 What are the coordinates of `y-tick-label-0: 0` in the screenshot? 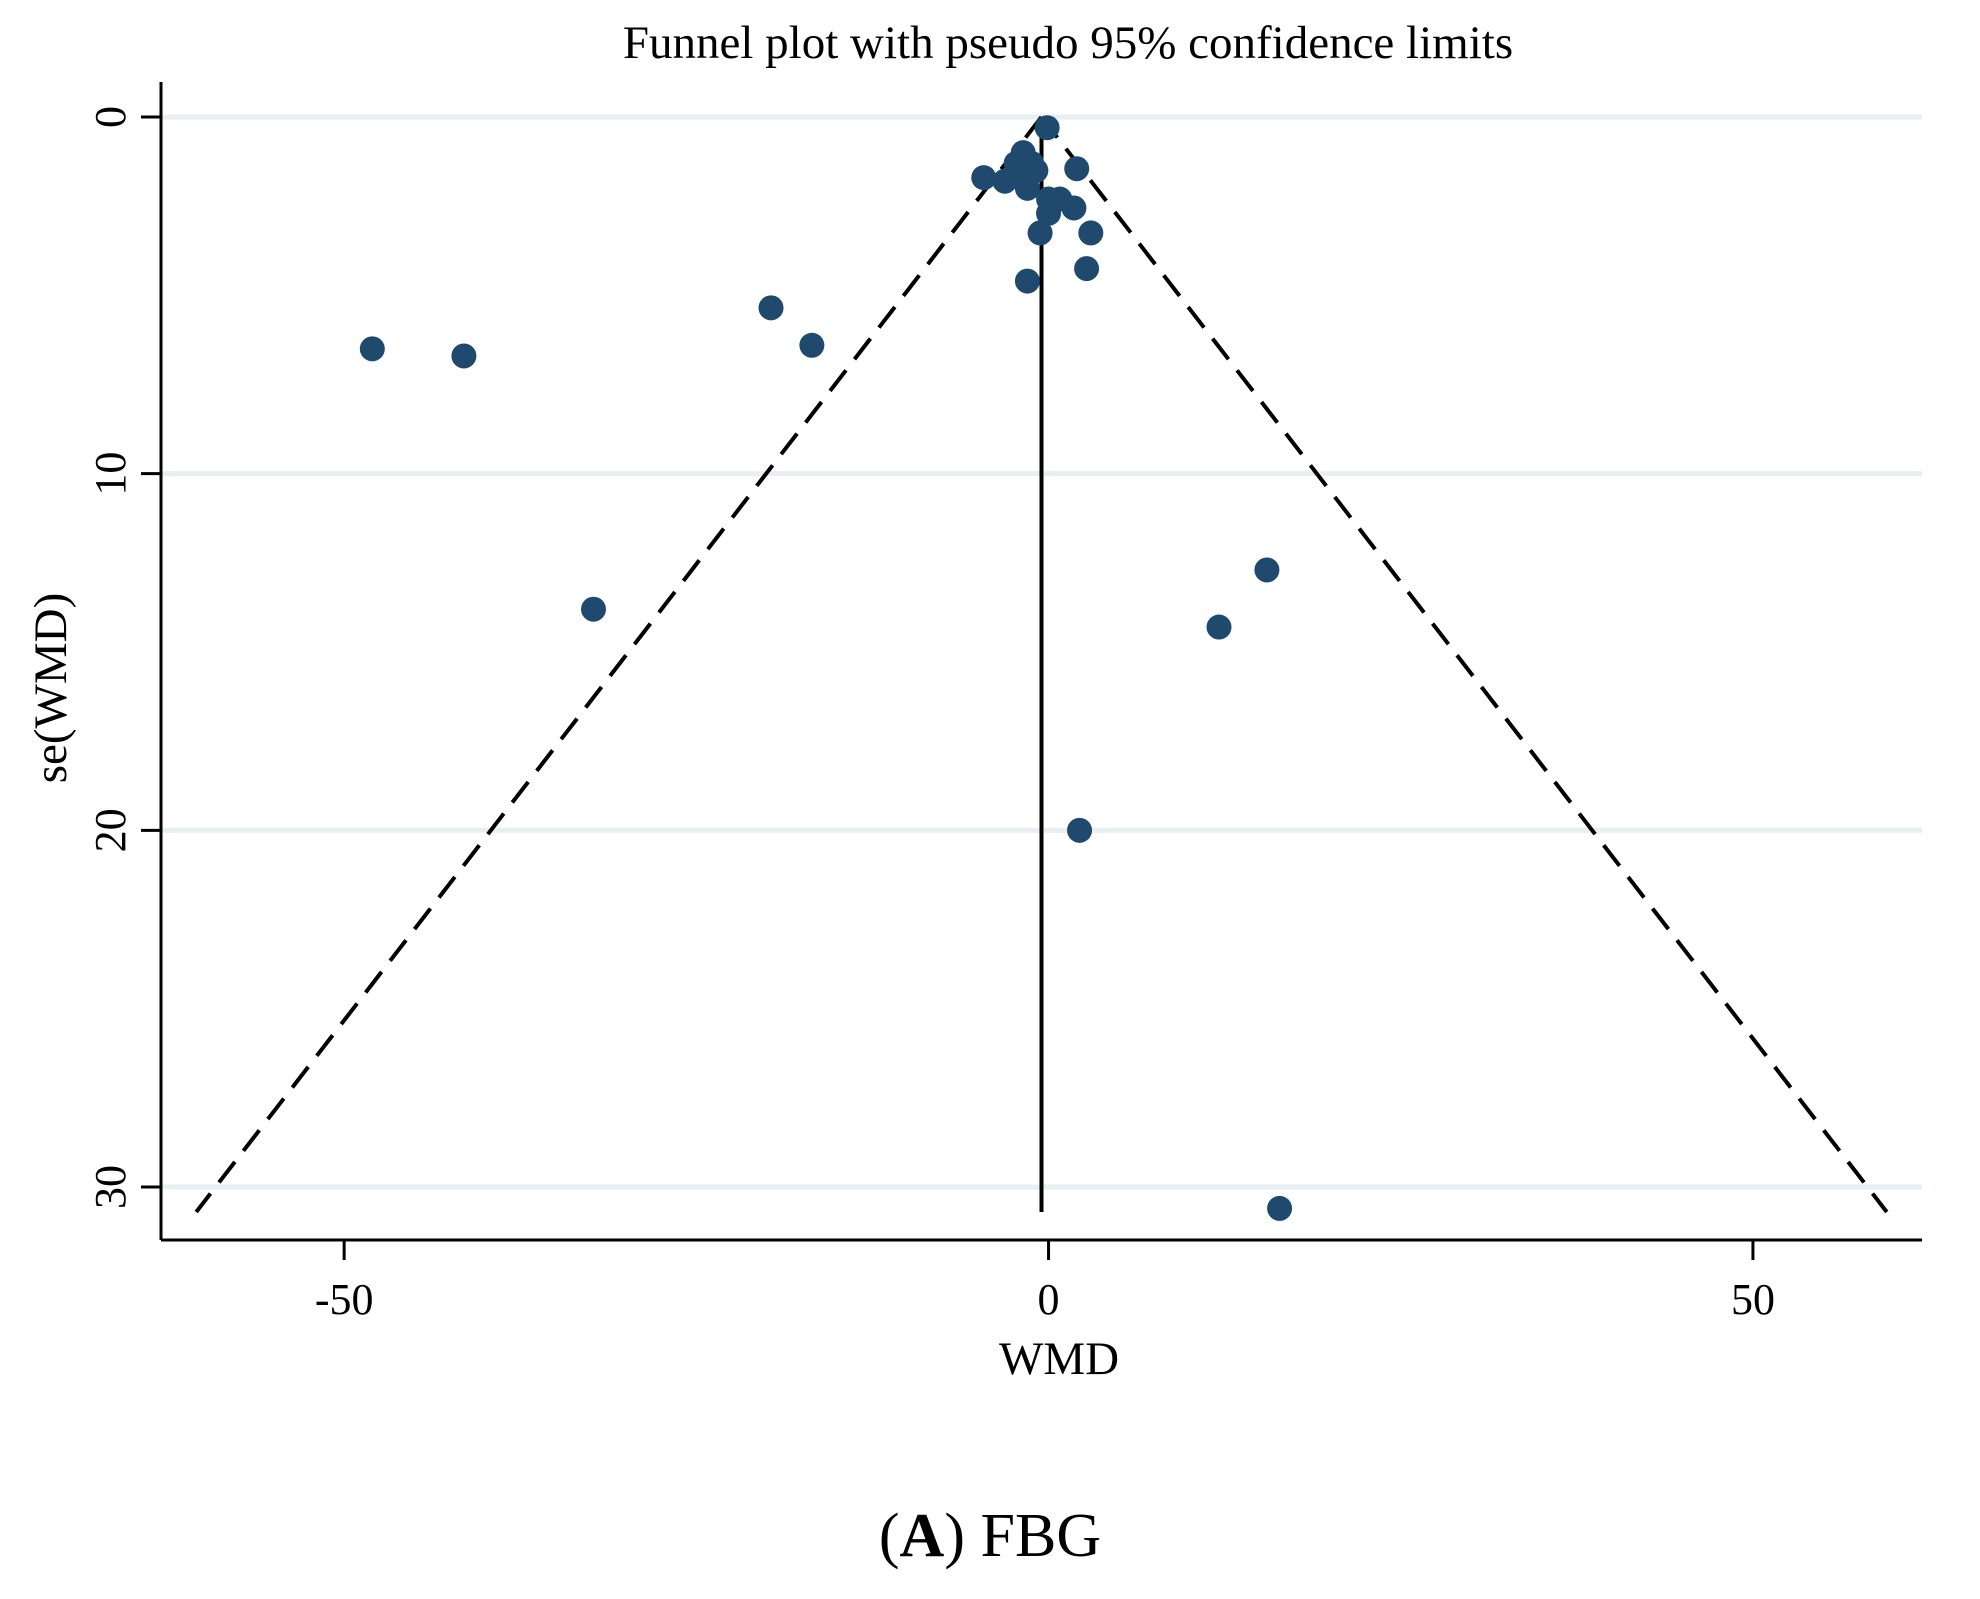 It's located at (110, 117).